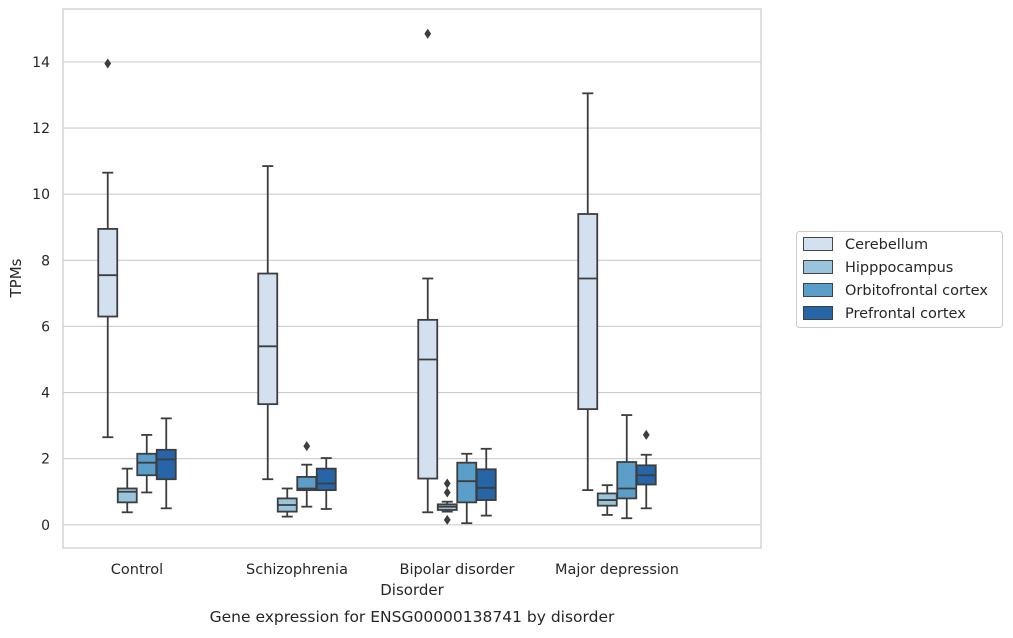  I want to click on legend-frame, so click(899, 279).